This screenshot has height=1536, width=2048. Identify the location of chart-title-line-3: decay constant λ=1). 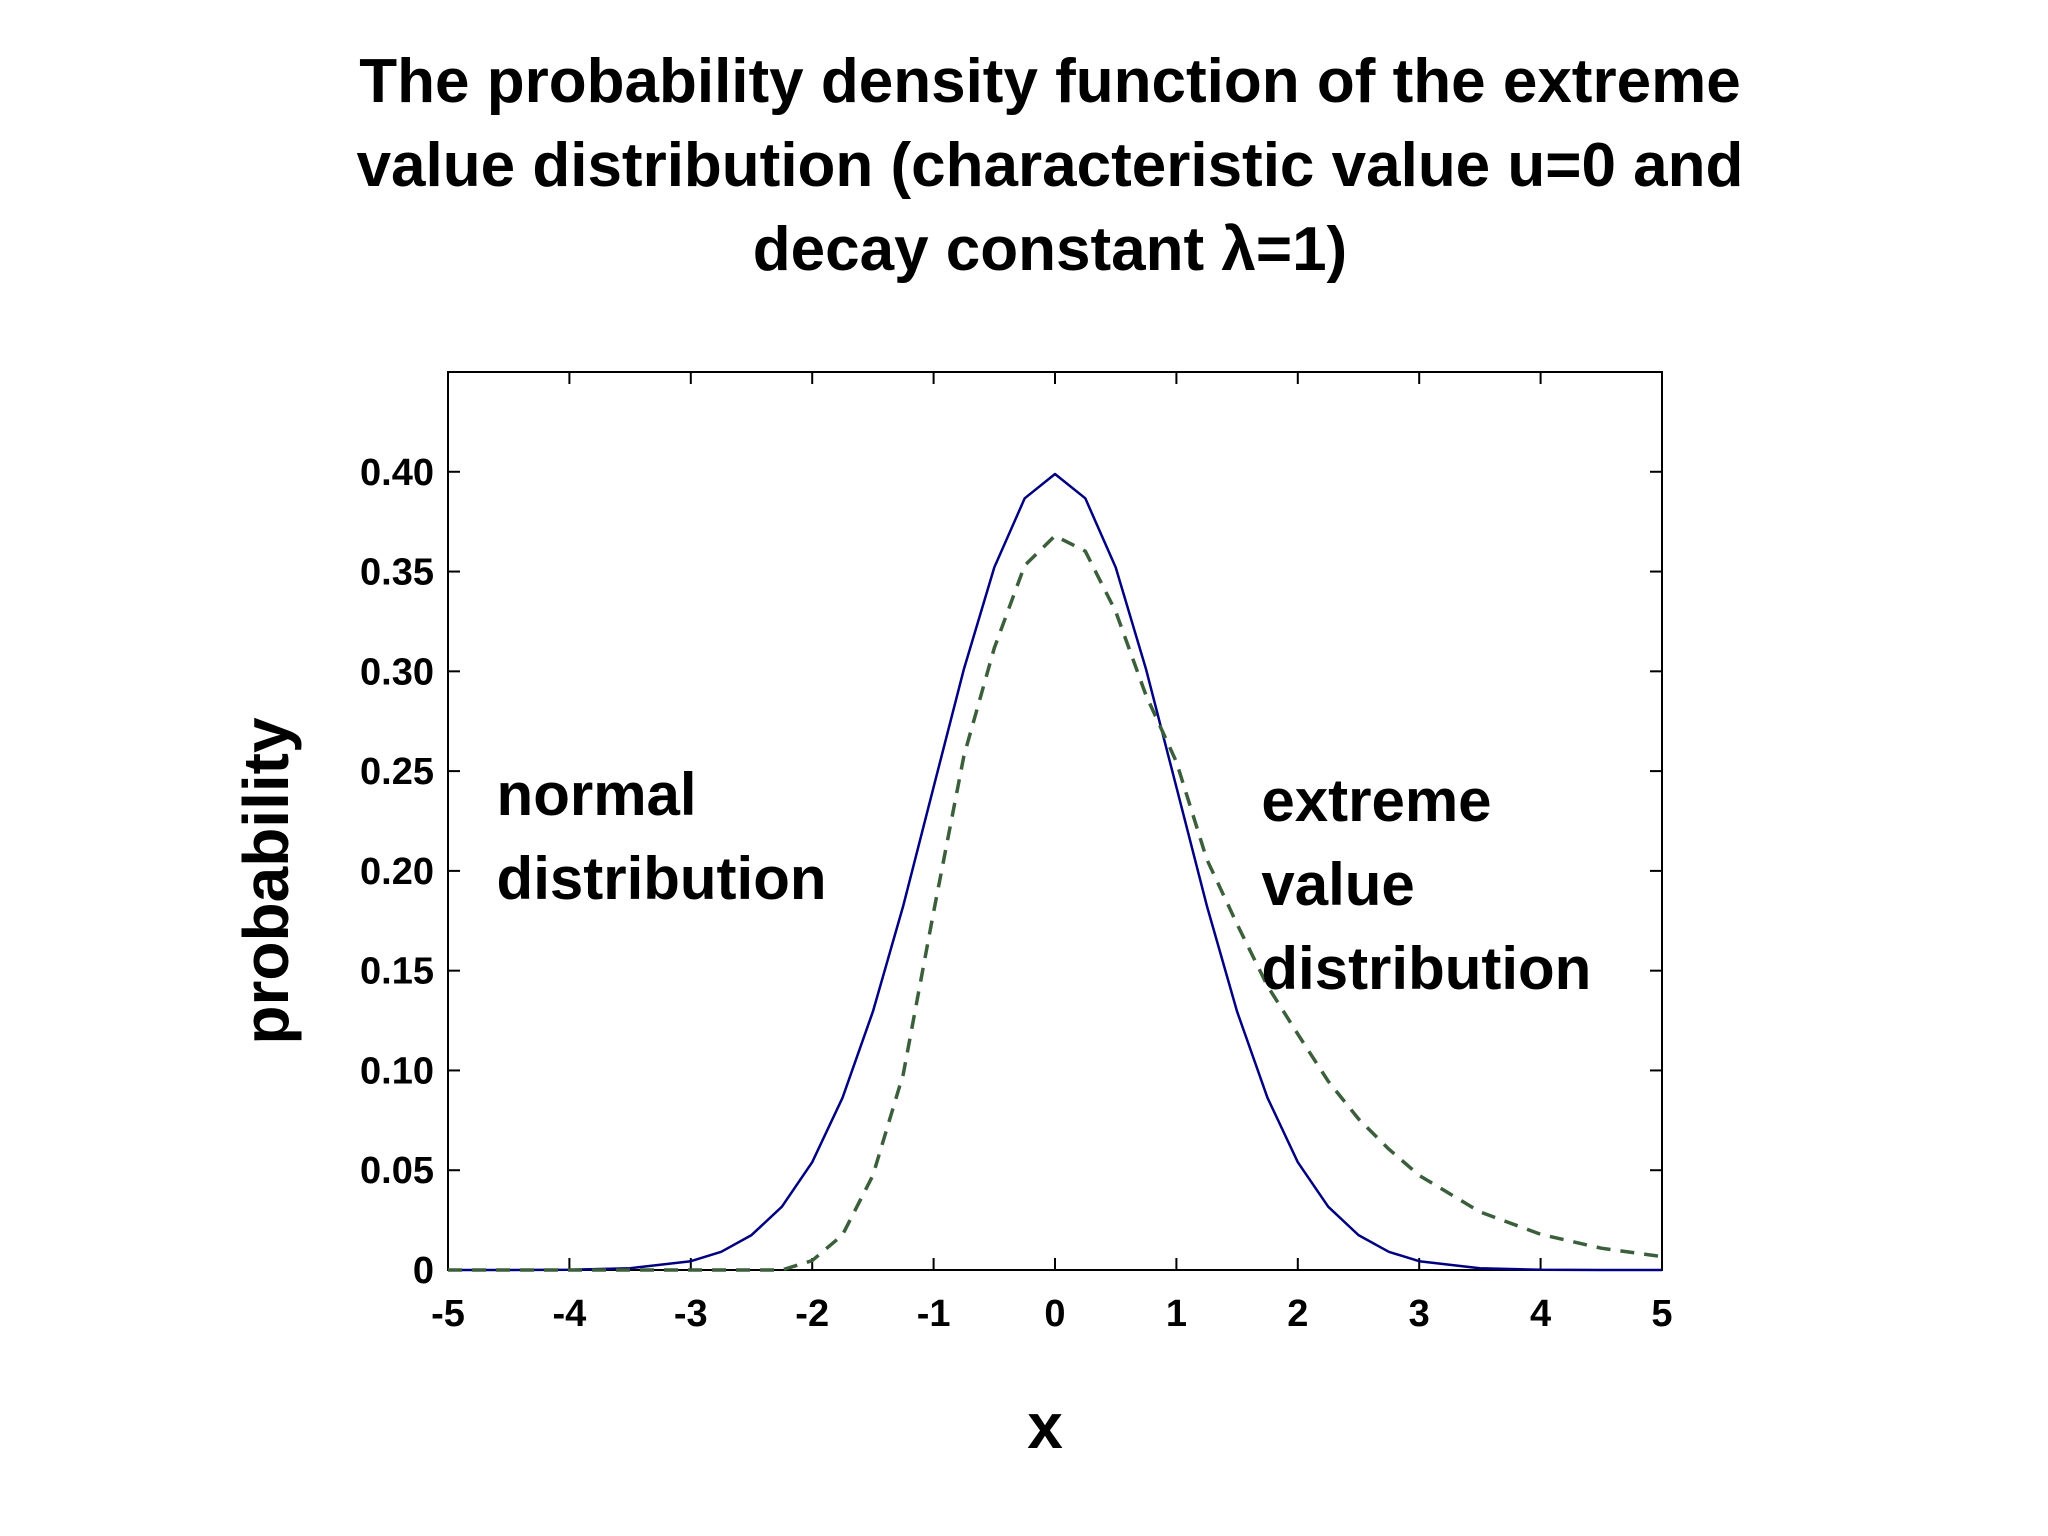
(1050, 249).